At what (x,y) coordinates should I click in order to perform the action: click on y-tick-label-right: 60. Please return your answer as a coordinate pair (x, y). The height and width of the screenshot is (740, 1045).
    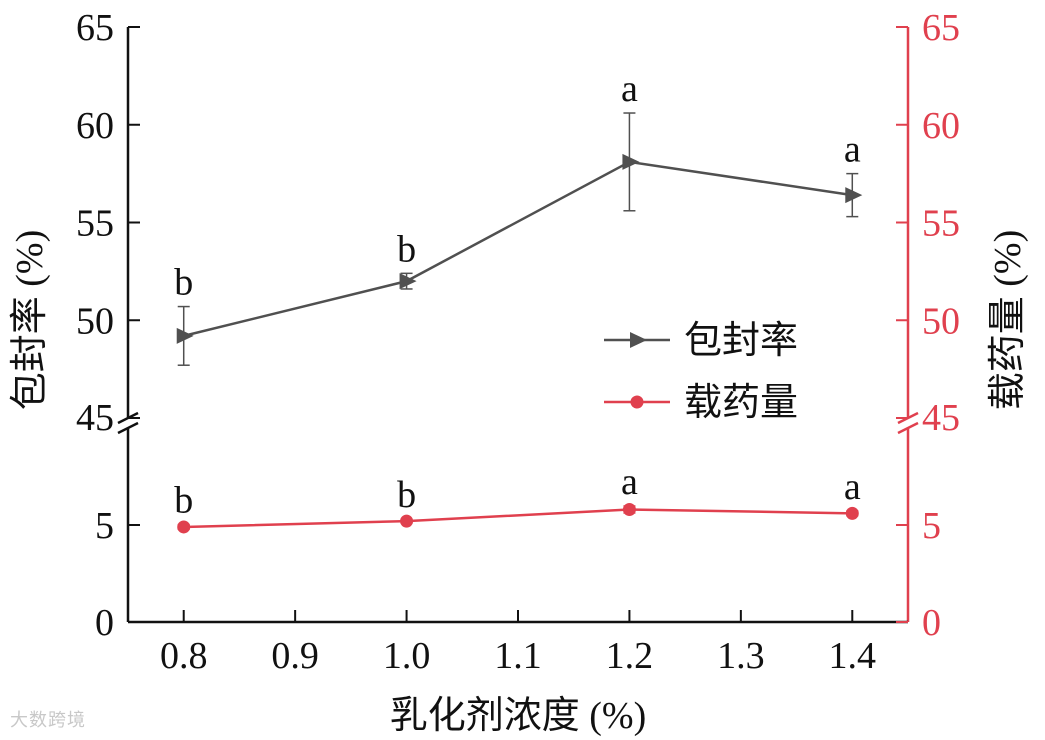
    Looking at the image, I should click on (941, 126).